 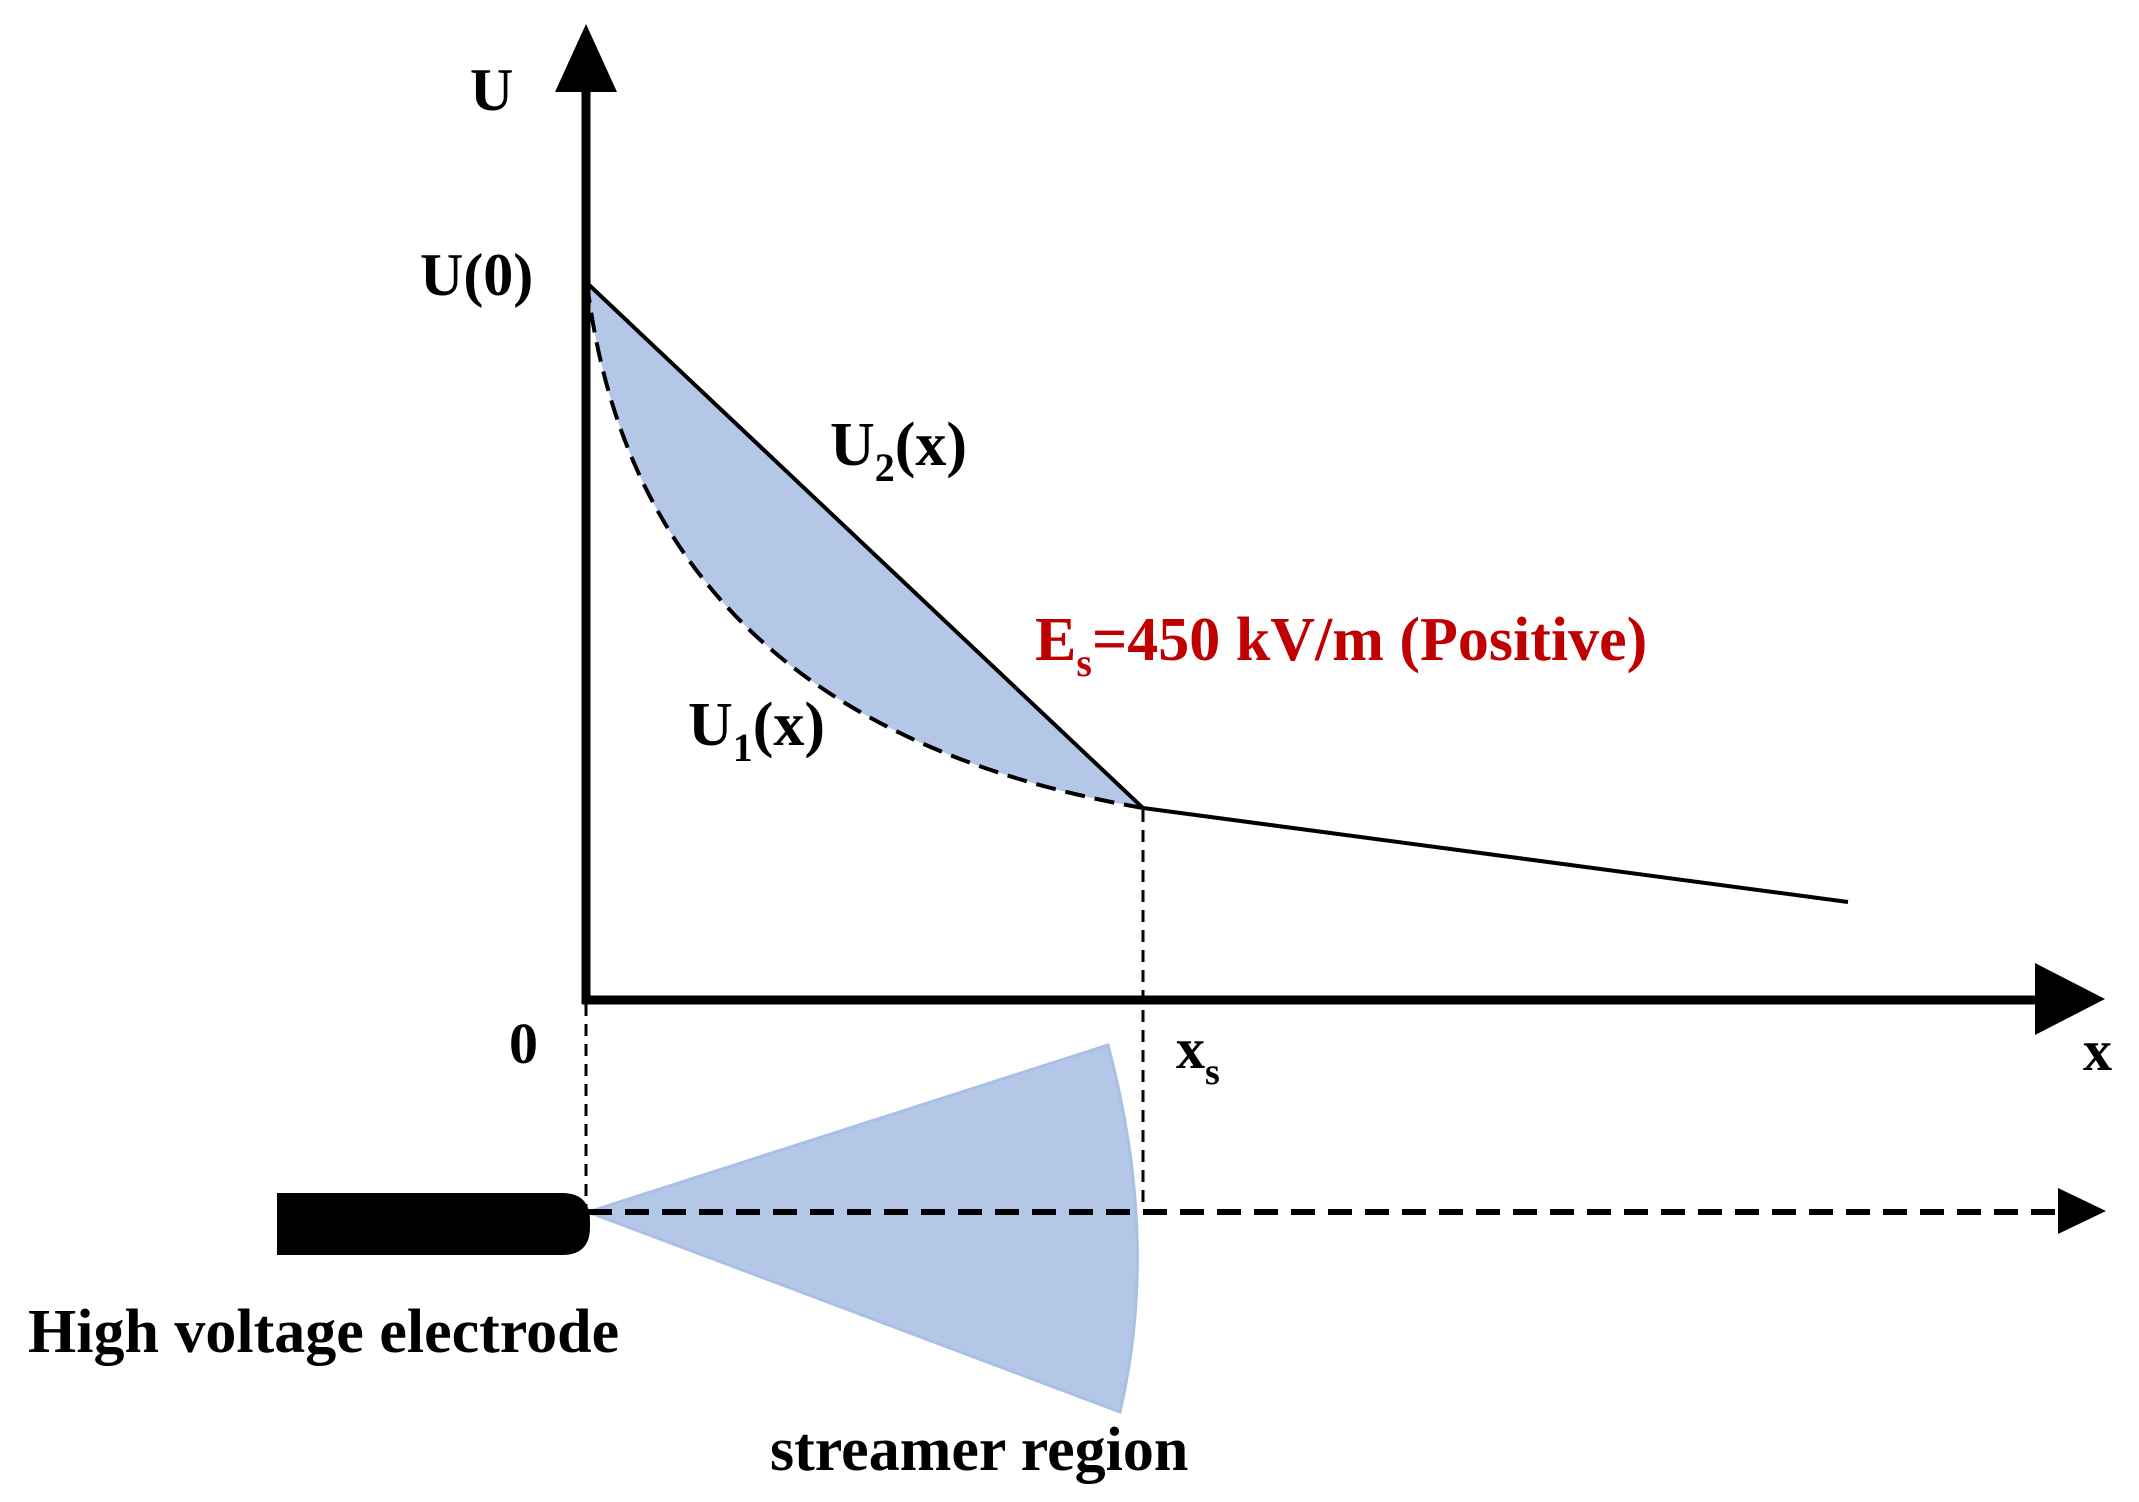 What do you see at coordinates (756, 730) in the screenshot?
I see `u1-label: U1(x)` at bounding box center [756, 730].